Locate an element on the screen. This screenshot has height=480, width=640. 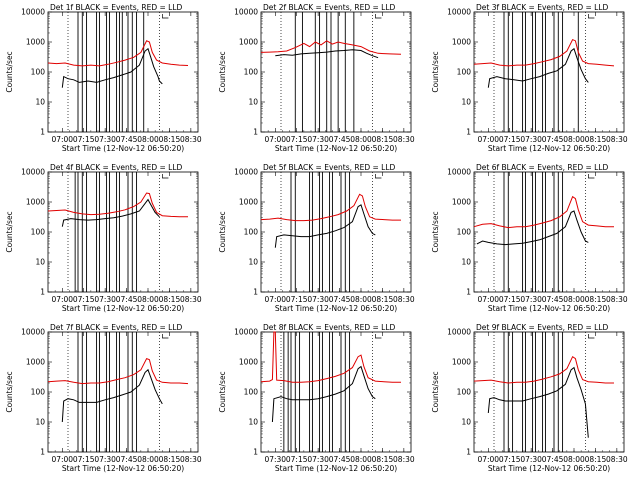
chart-title: Det 6f BLACK = Events, RED = LLD is located at coordinates (542, 167).